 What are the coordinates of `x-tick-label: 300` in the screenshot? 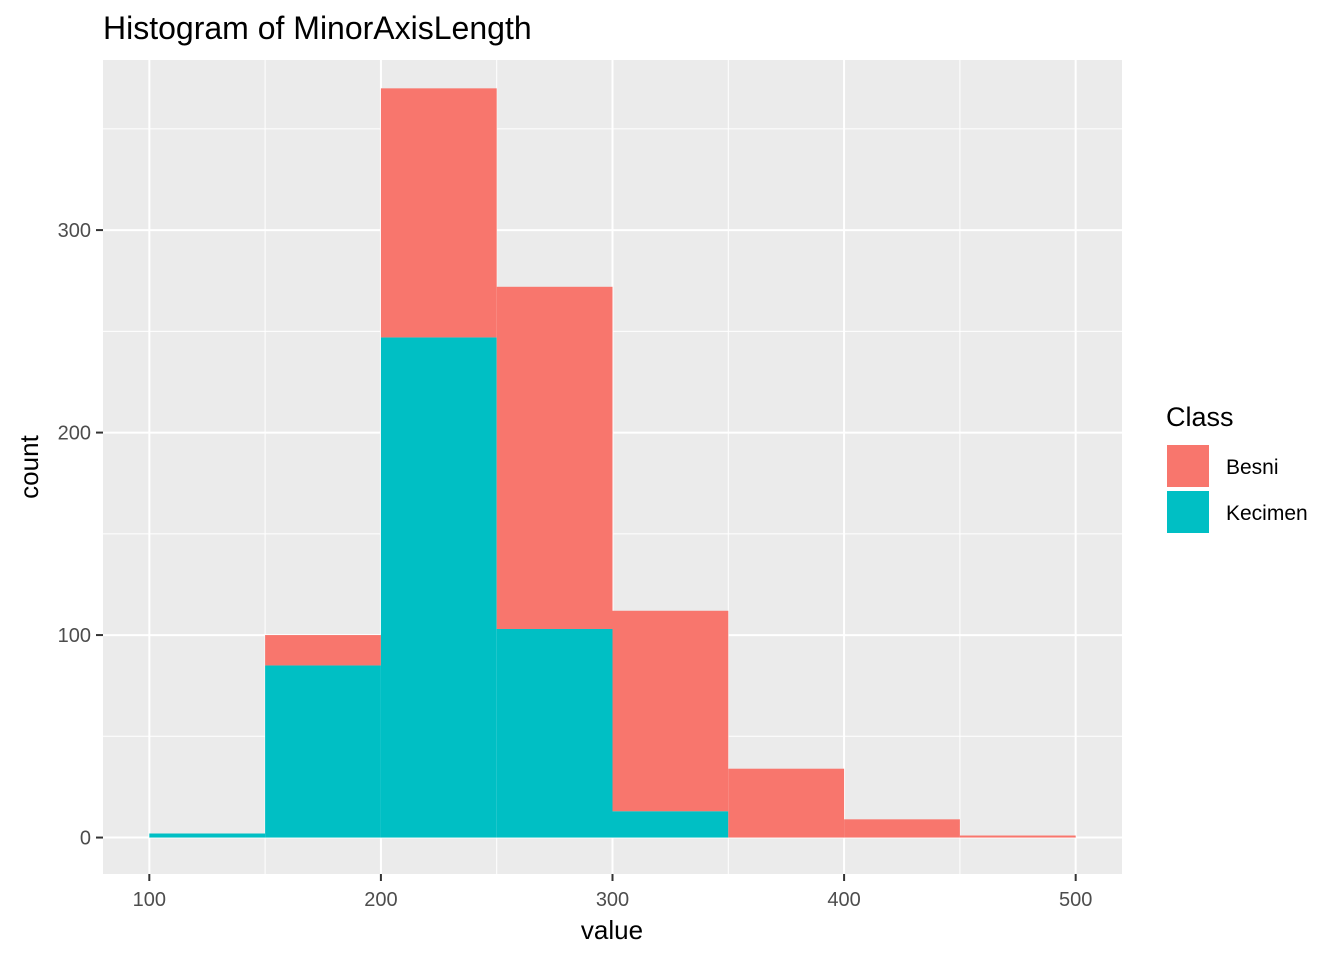 It's located at (612, 900).